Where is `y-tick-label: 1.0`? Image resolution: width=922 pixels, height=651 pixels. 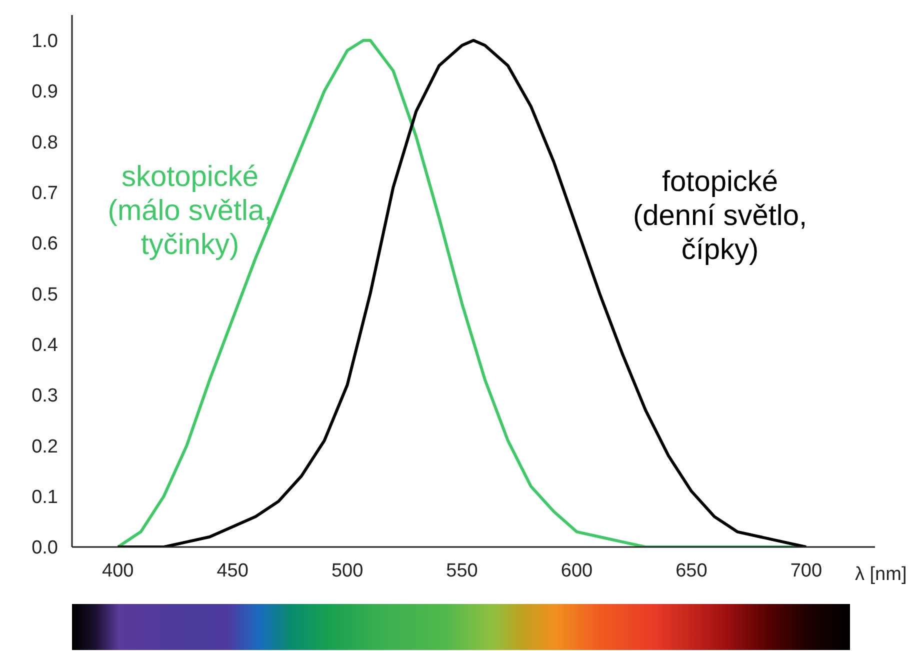 y-tick-label: 1.0 is located at coordinates (45, 41).